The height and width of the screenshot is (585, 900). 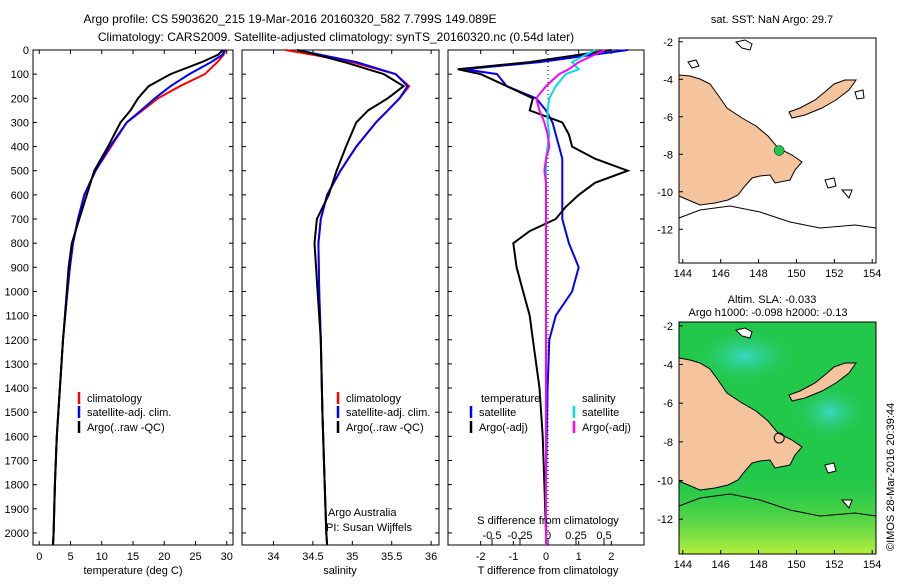 What do you see at coordinates (17, 341) in the screenshot?
I see `y-tick-label: 1200` at bounding box center [17, 341].